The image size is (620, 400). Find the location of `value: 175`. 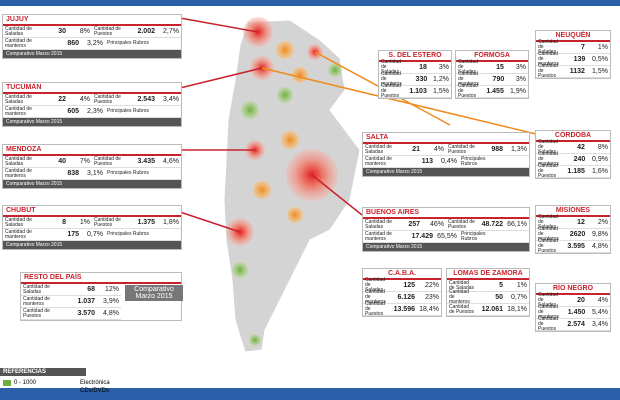

value: 175 is located at coordinates (73, 234).